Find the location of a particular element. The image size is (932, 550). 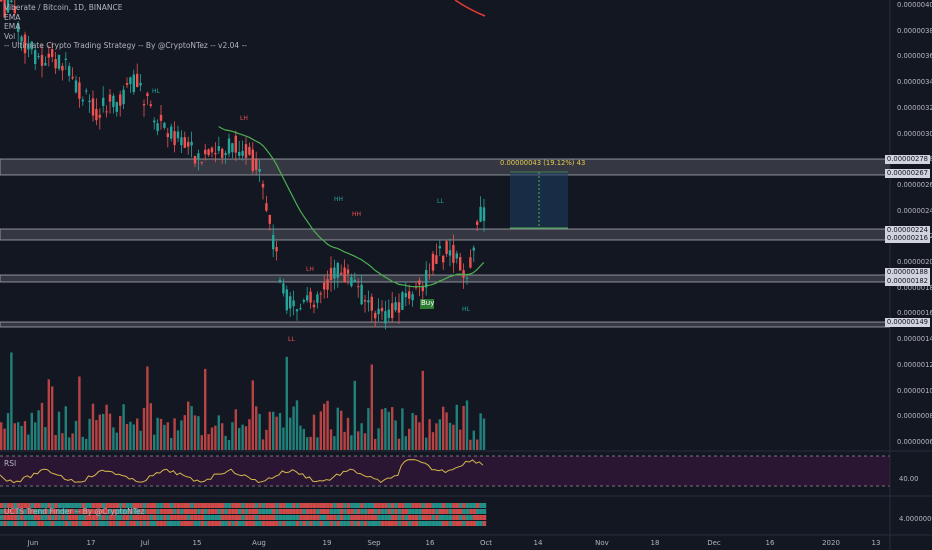

time-axis-label: Jun is located at coordinates (33, 543).